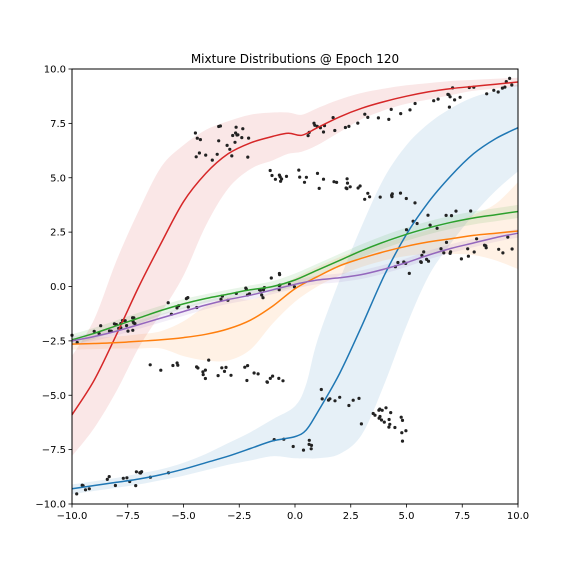 This screenshot has height=576, width=576. What do you see at coordinates (462, 516) in the screenshot?
I see `x-tick-label: 7.5` at bounding box center [462, 516].